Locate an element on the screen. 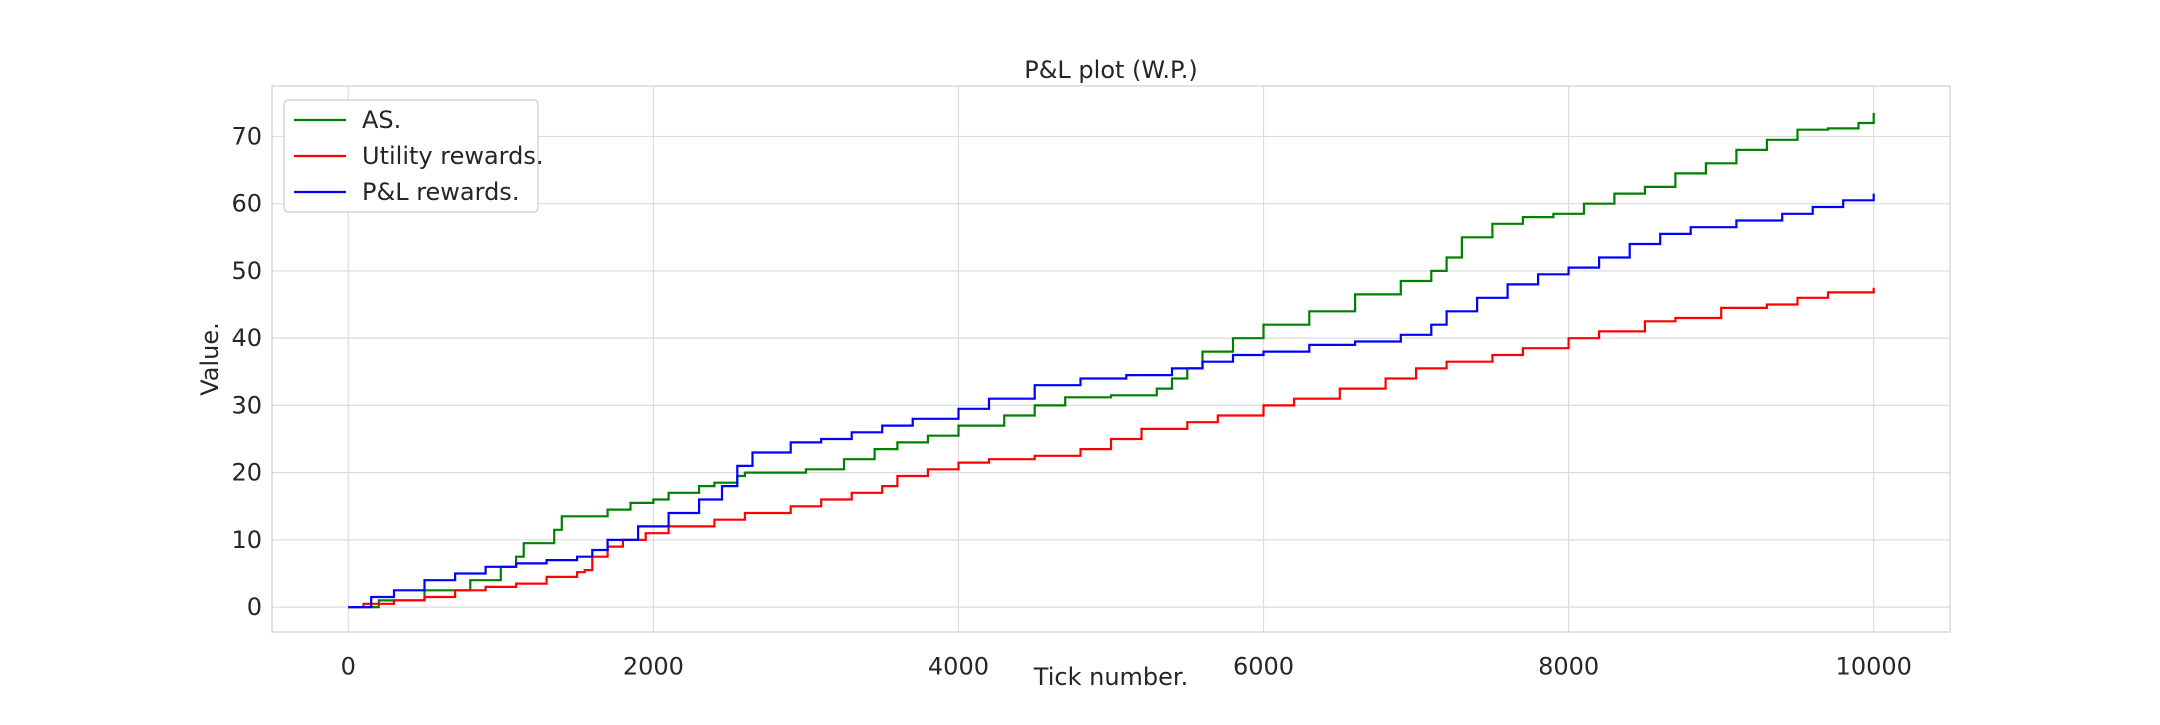 This screenshot has height=725, width=2160. y-tick-label: 30 is located at coordinates (246, 405).